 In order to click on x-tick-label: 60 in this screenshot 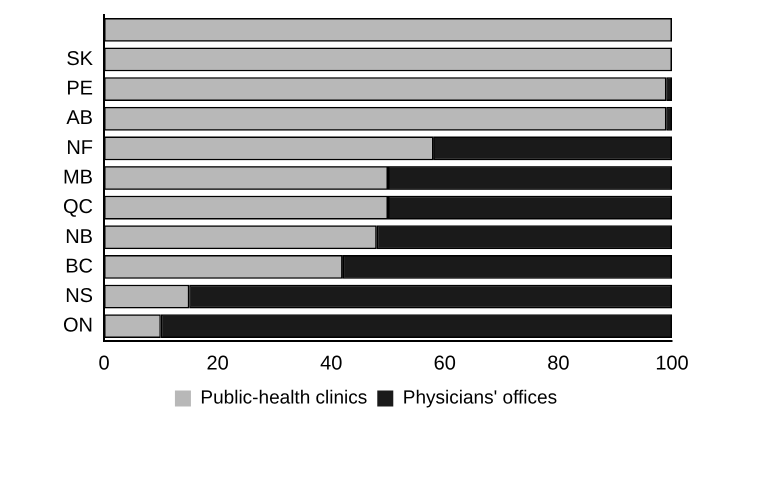, I will do `click(445, 363)`.